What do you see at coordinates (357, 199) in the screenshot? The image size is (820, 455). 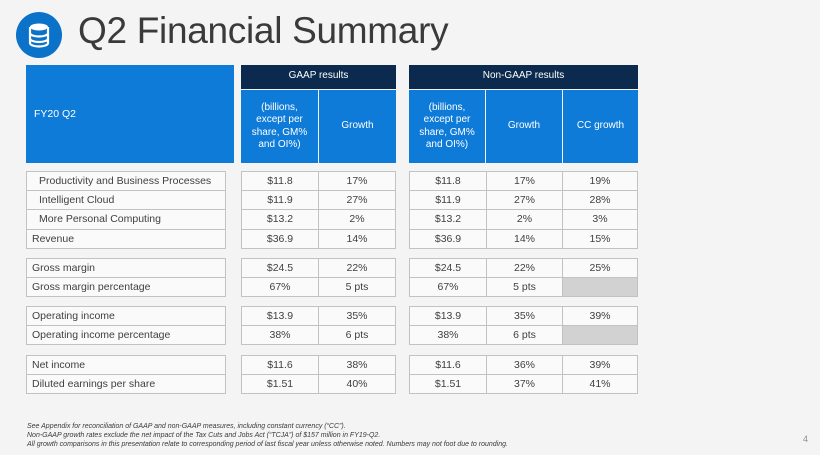 I see `cell-gaap-growth: 27%` at bounding box center [357, 199].